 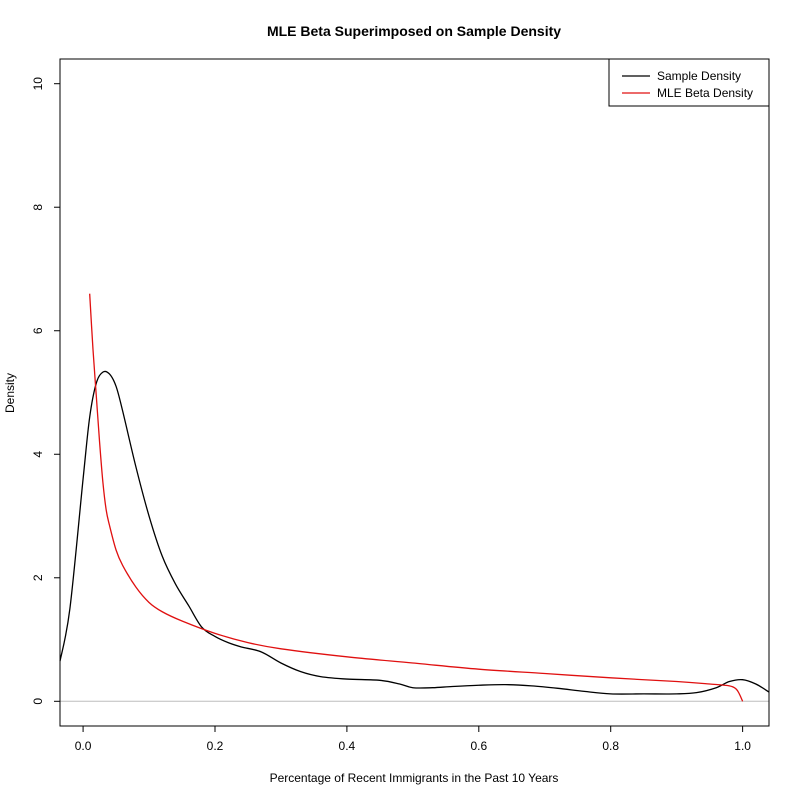 What do you see at coordinates (38, 84) in the screenshot?
I see `y-tick-label: 10` at bounding box center [38, 84].